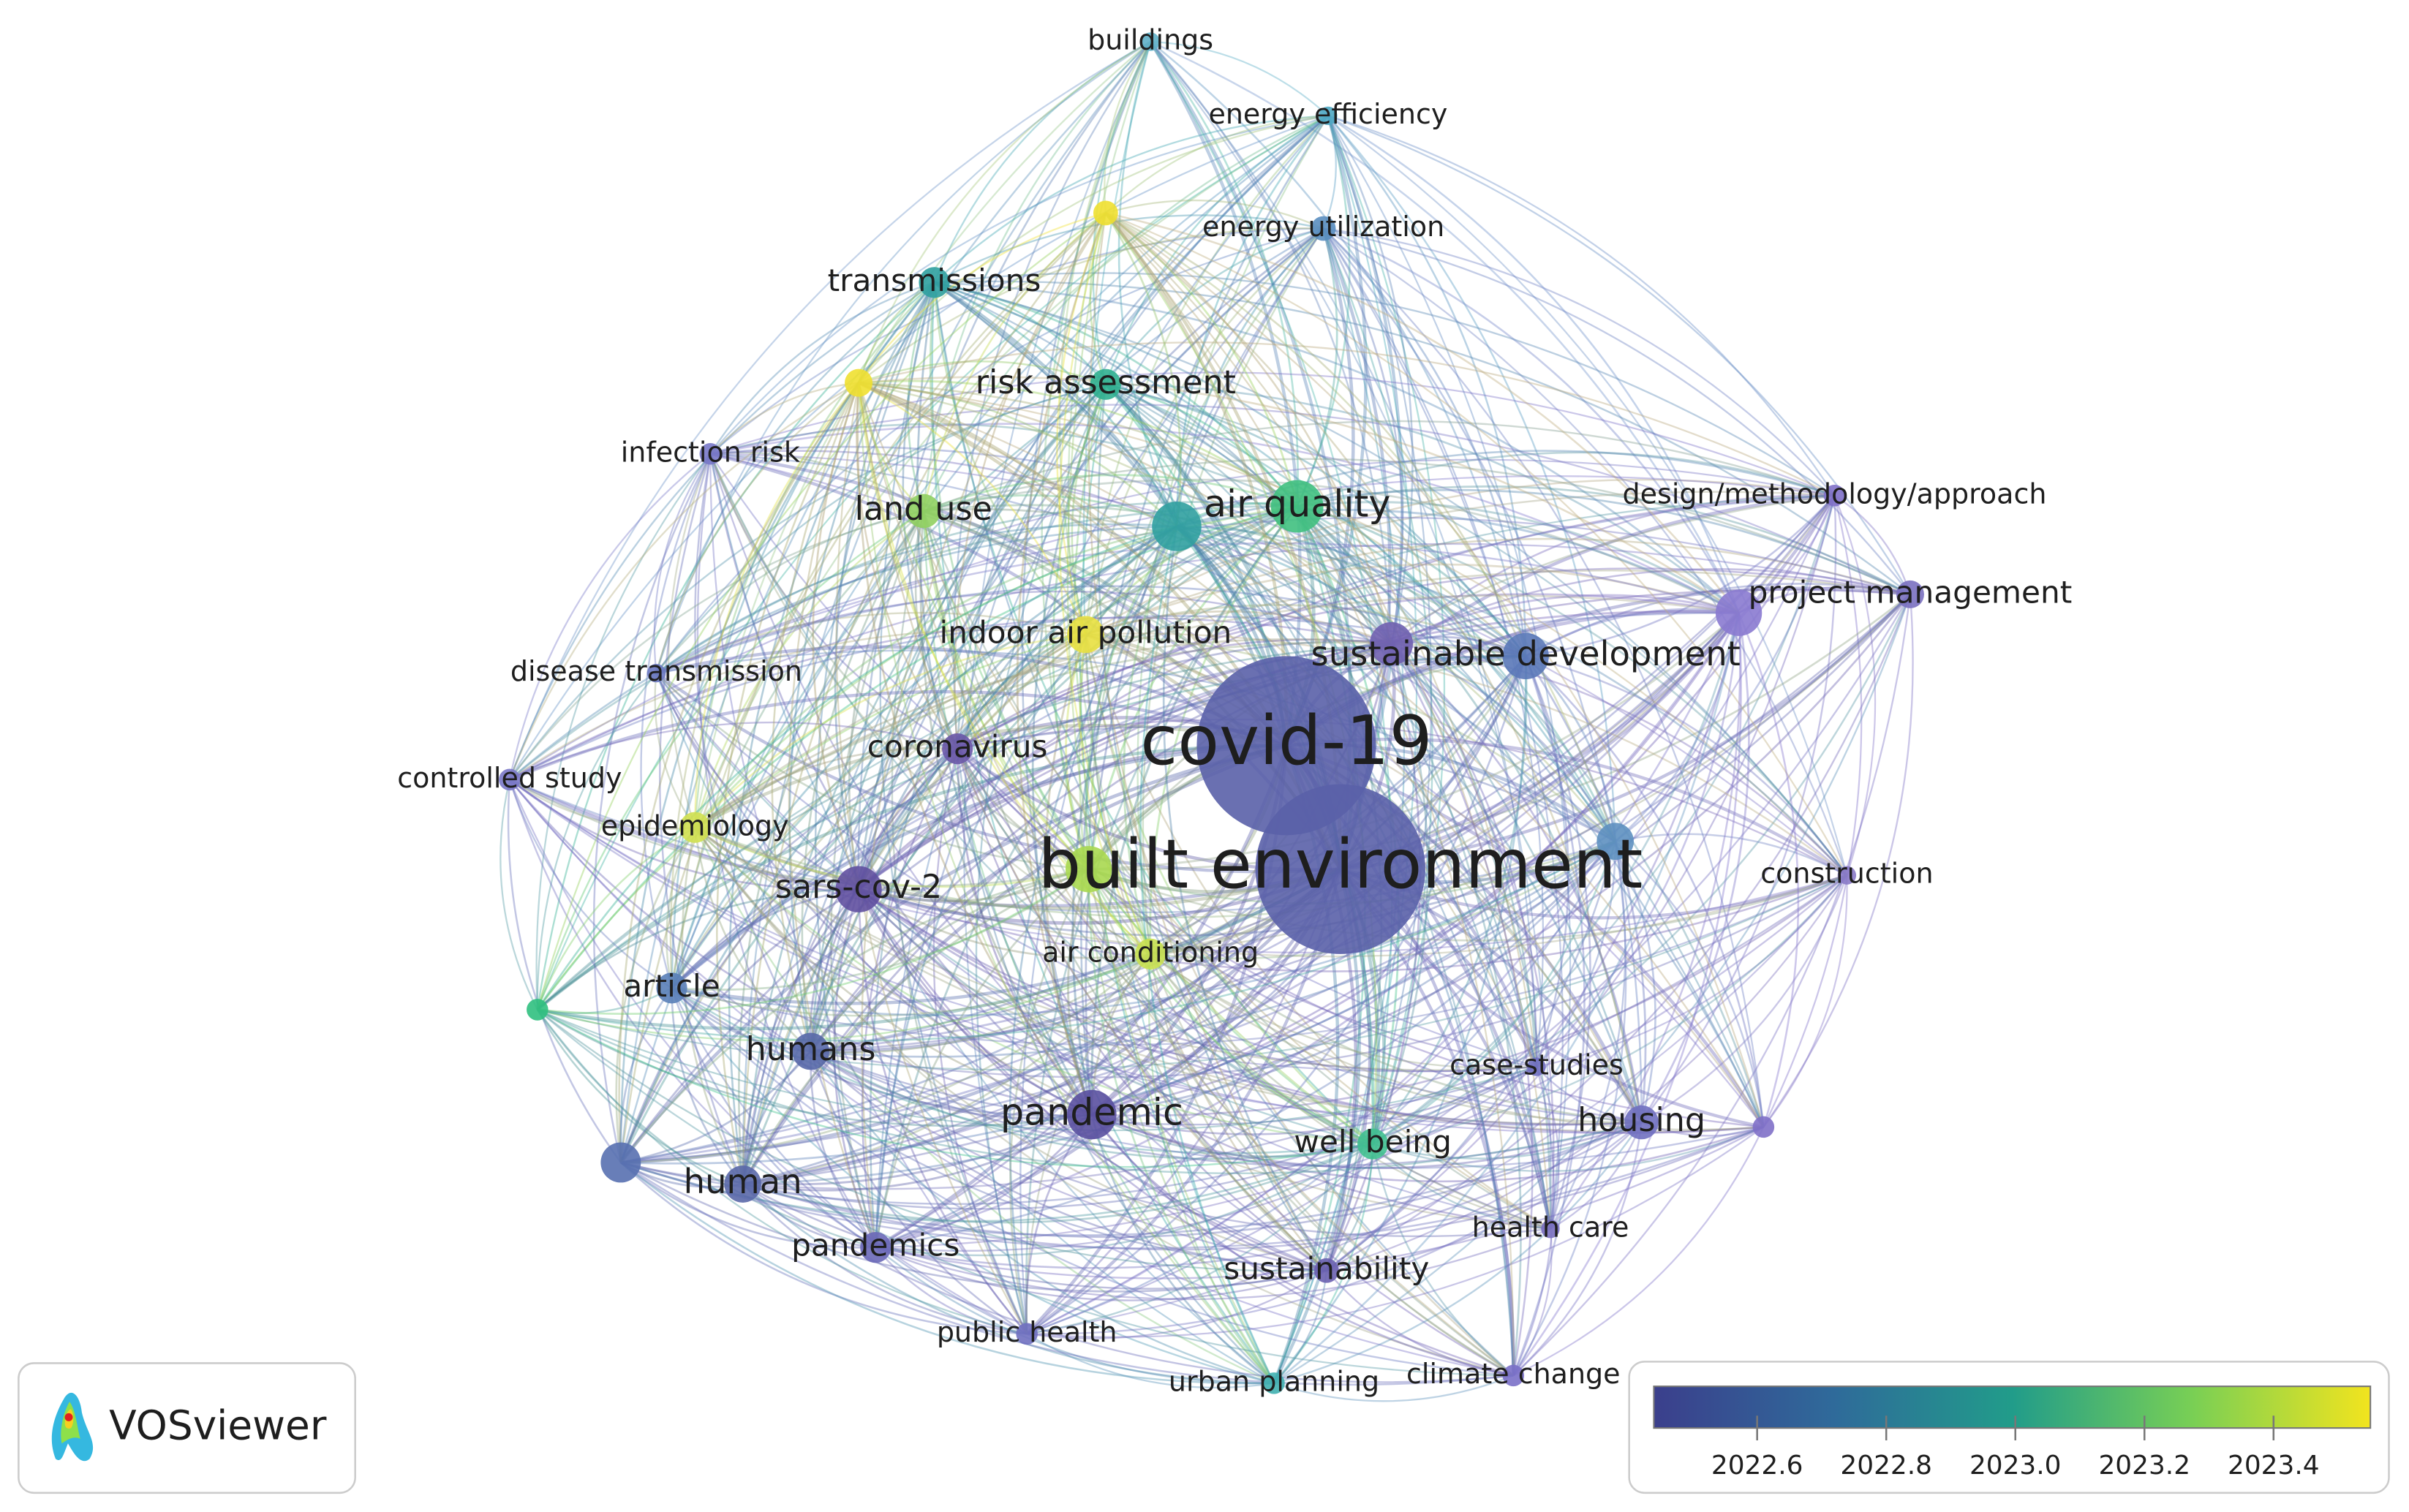  Describe the element at coordinates (1274, 1381) in the screenshot. I see `node-label: urban planning` at that location.